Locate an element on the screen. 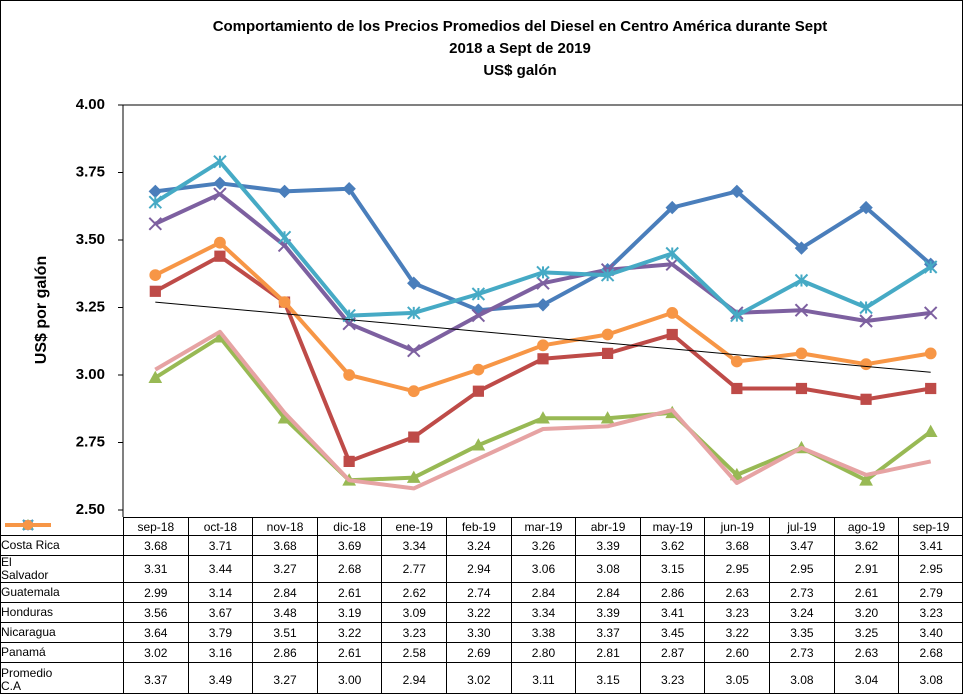  legend-cell: Honduras is located at coordinates (62, 570).